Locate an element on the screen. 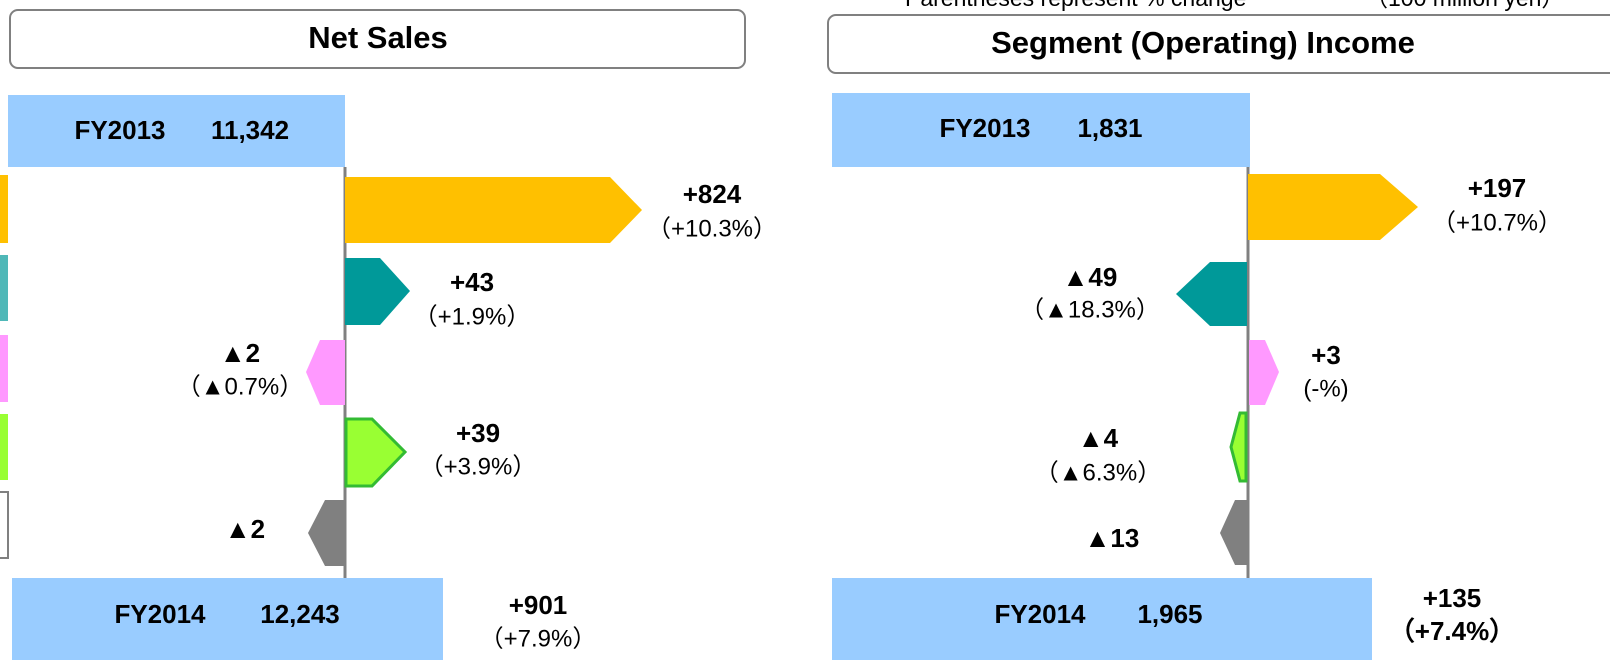 The height and width of the screenshot is (668, 1610). end-value: 12,243 is located at coordinates (300, 614).